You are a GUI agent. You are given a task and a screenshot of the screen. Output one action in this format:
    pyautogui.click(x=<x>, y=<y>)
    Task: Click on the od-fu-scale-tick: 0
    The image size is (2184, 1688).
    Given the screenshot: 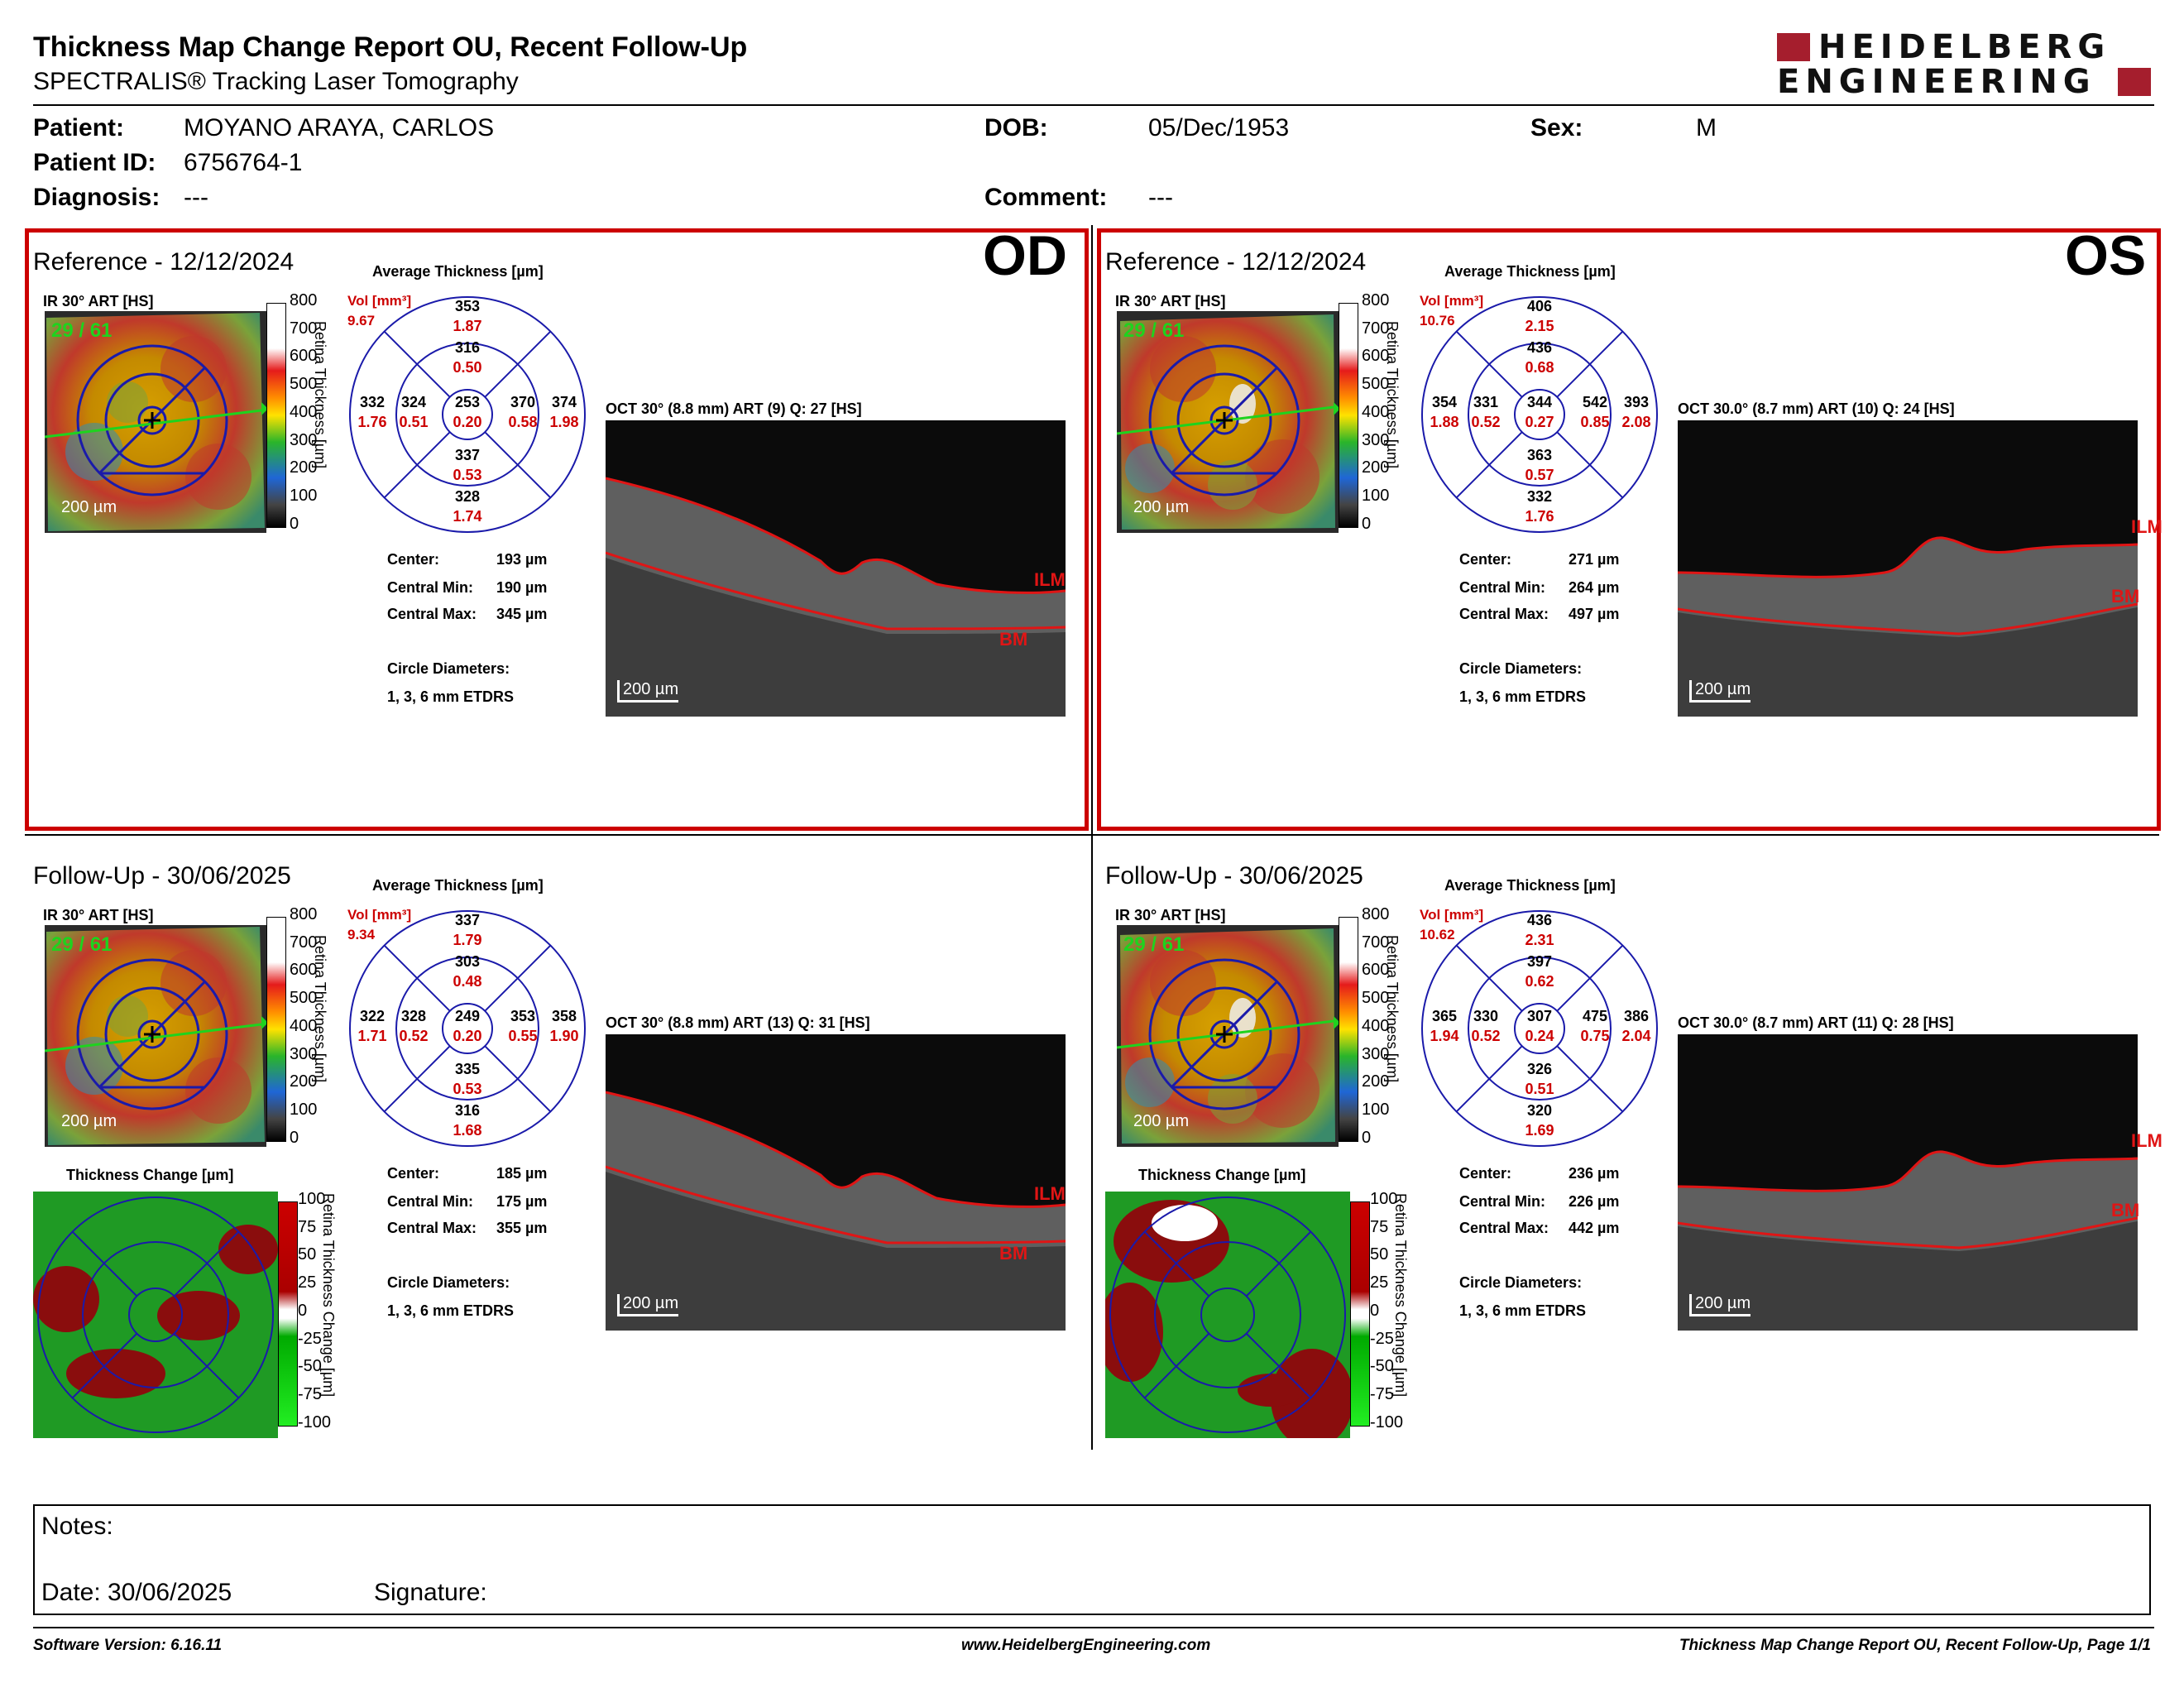 What is the action you would take?
    pyautogui.click(x=294, y=1137)
    